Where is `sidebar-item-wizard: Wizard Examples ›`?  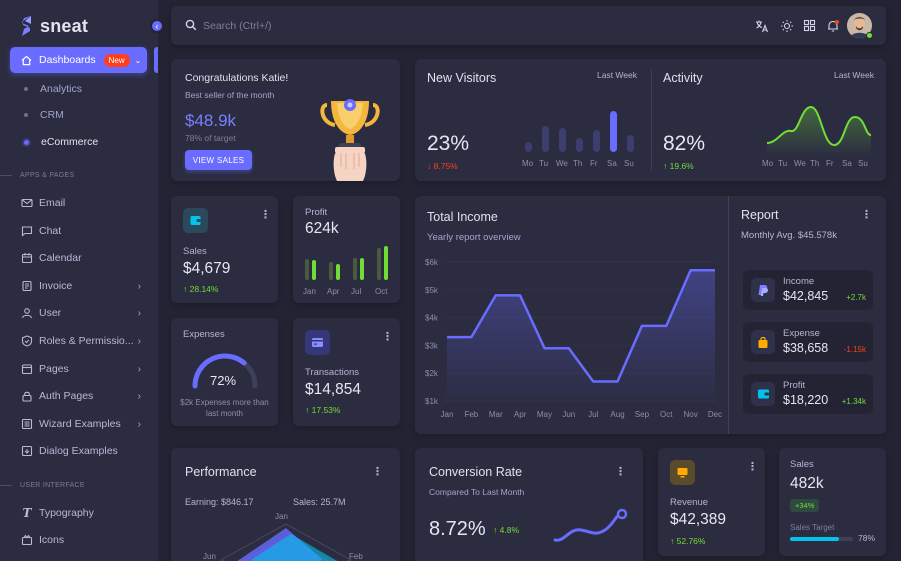
sidebar-item-wizard: Wizard Examples › is located at coordinates (81, 424).